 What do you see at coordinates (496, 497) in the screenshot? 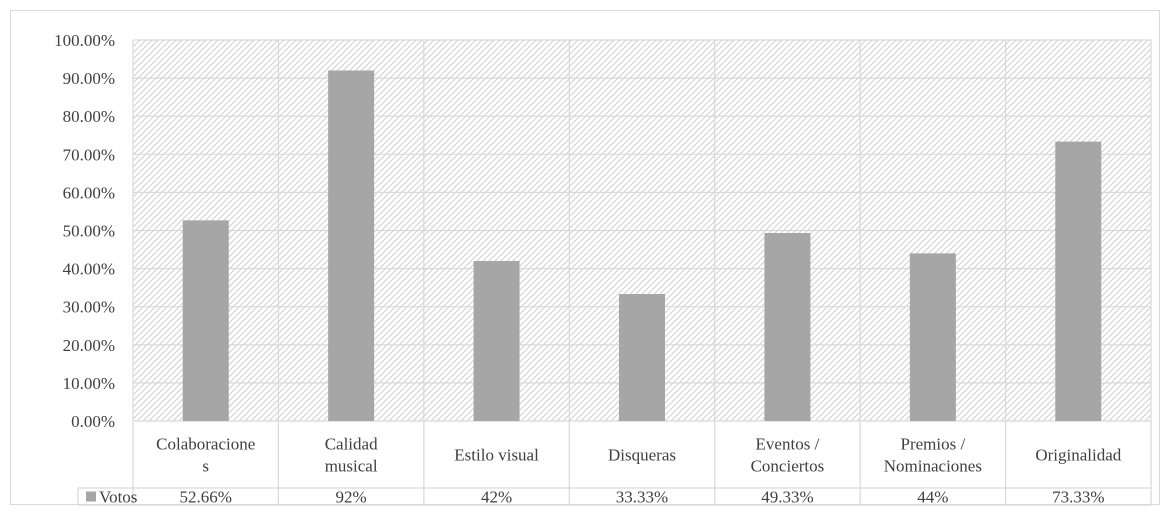
I see `table-value: 42%` at bounding box center [496, 497].